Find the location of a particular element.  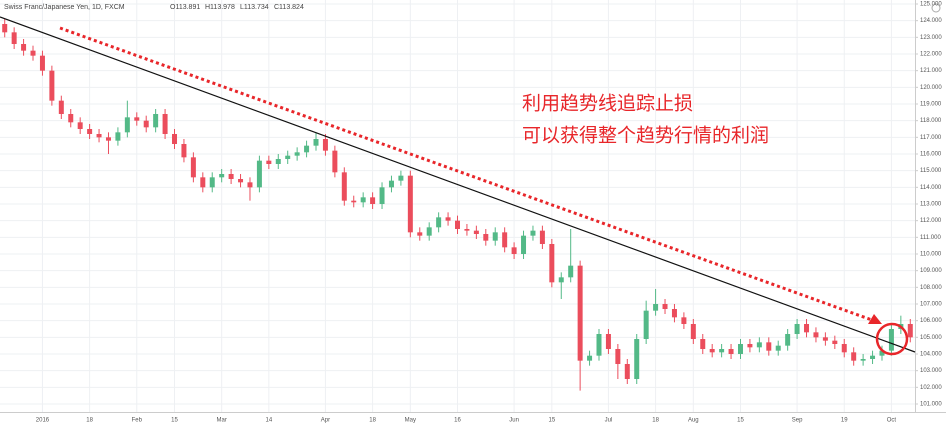

y-tick-label: 117.000 is located at coordinates (931, 138).